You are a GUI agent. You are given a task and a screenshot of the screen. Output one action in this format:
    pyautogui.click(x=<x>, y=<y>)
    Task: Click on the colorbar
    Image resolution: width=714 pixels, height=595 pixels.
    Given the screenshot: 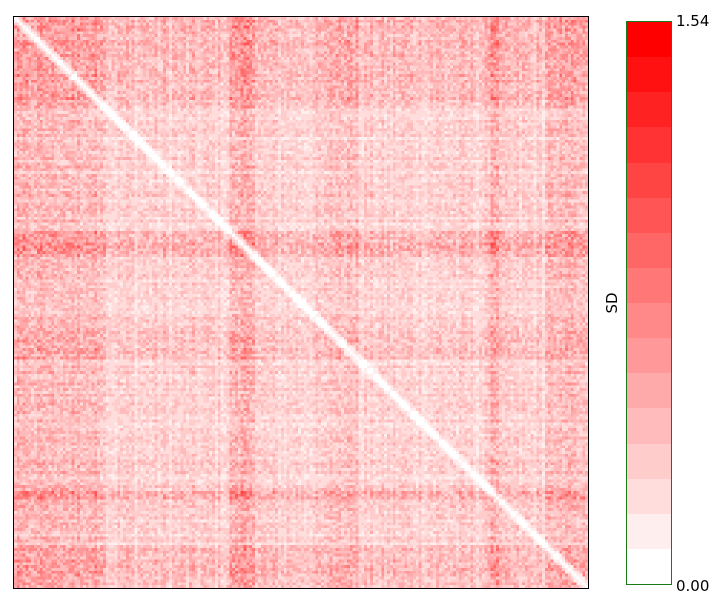 What is the action you would take?
    pyautogui.click(x=649, y=303)
    